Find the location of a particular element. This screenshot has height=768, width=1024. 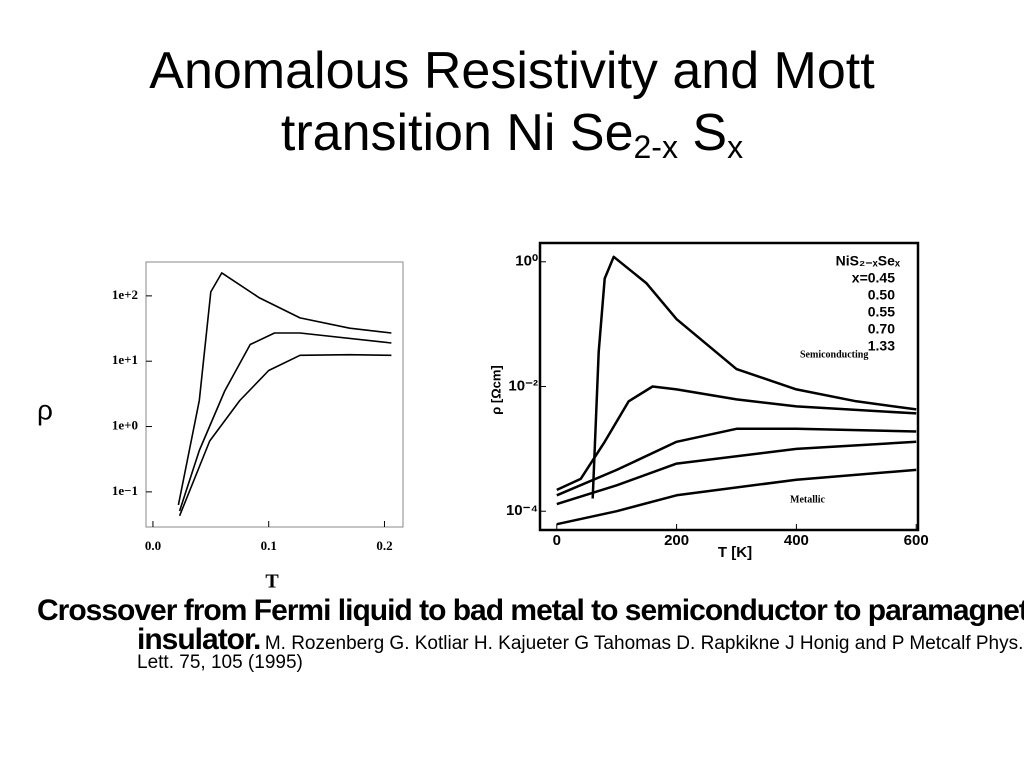

annotation: Semiconducting is located at coordinates (834, 354).